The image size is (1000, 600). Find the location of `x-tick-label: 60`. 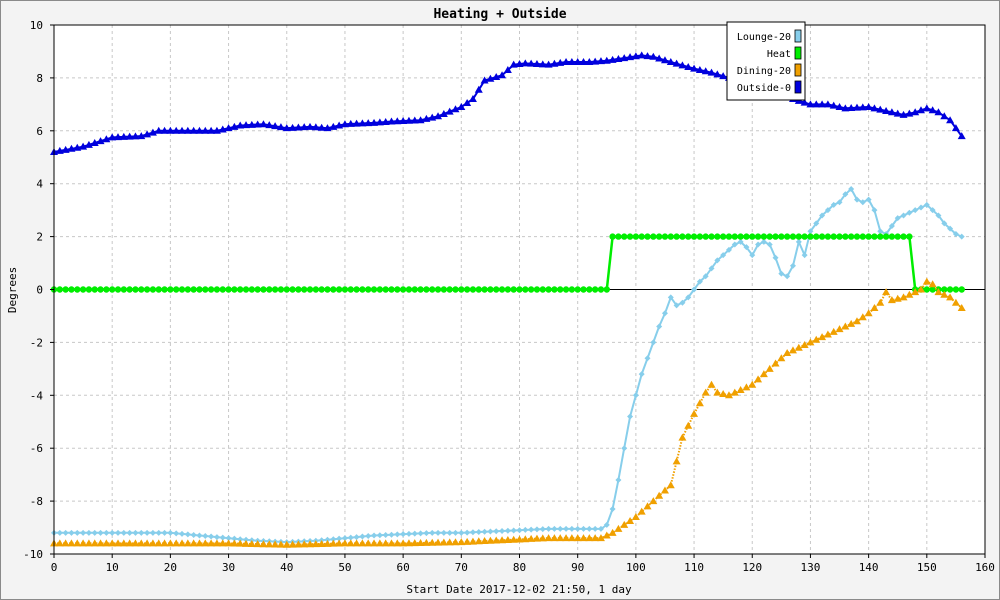

x-tick-label: 60 is located at coordinates (403, 567).